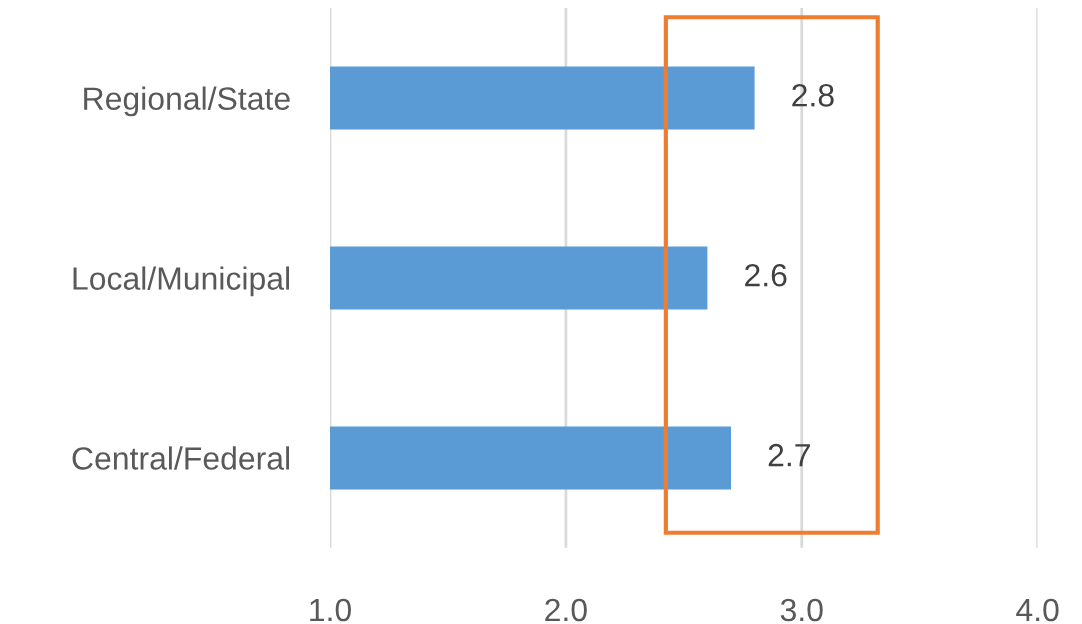  Describe the element at coordinates (330, 610) in the screenshot. I see `x-tick-label: 1.0` at that location.